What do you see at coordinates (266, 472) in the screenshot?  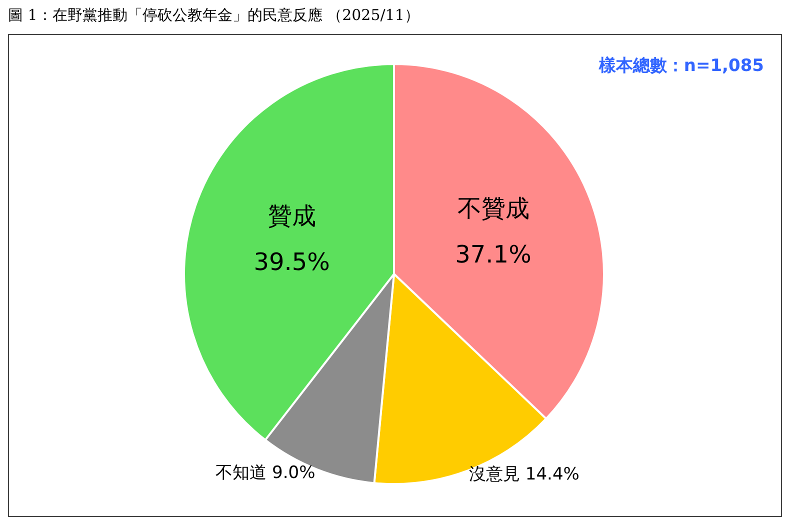 I see `slice-label: 不知道 9.0%` at bounding box center [266, 472].